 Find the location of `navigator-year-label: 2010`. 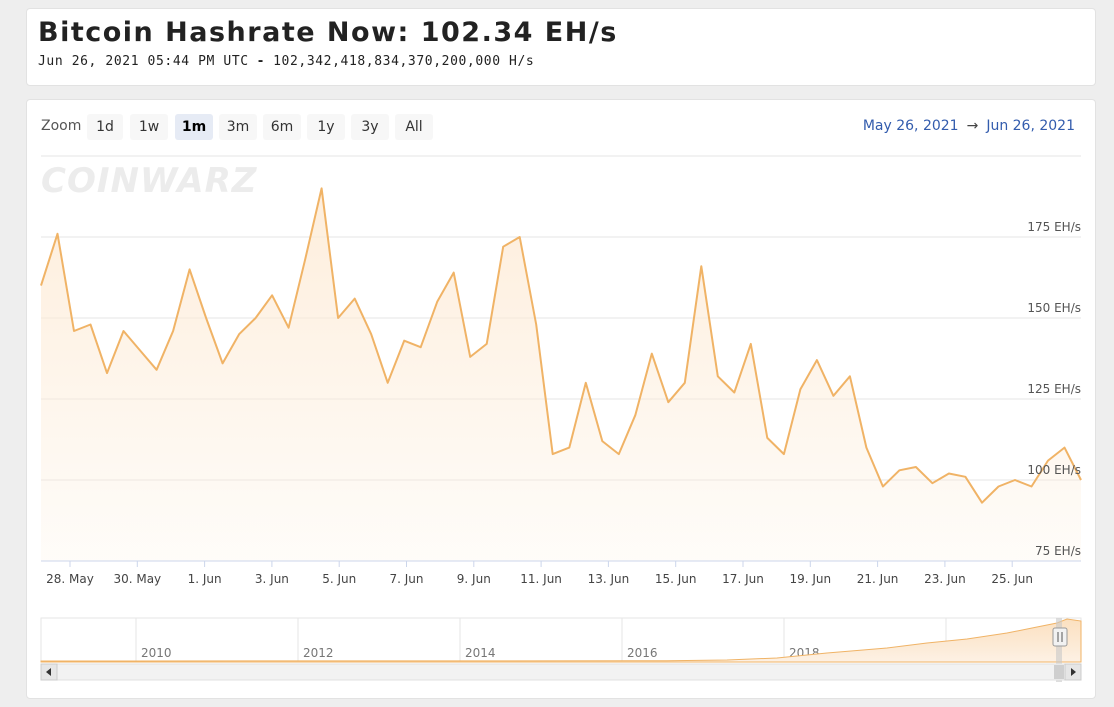

navigator-year-label: 2010 is located at coordinates (156, 653).